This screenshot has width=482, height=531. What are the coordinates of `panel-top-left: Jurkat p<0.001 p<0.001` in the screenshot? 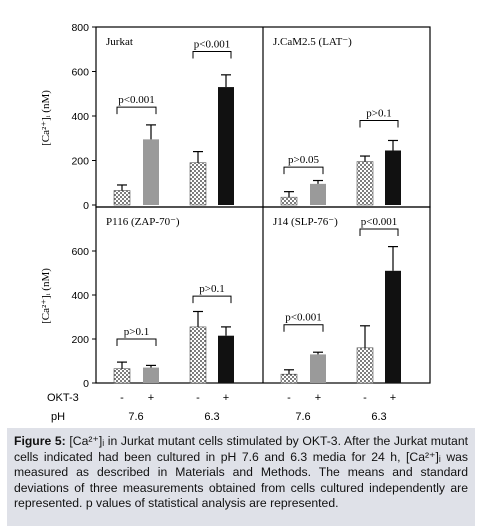 It's located at (170, 121).